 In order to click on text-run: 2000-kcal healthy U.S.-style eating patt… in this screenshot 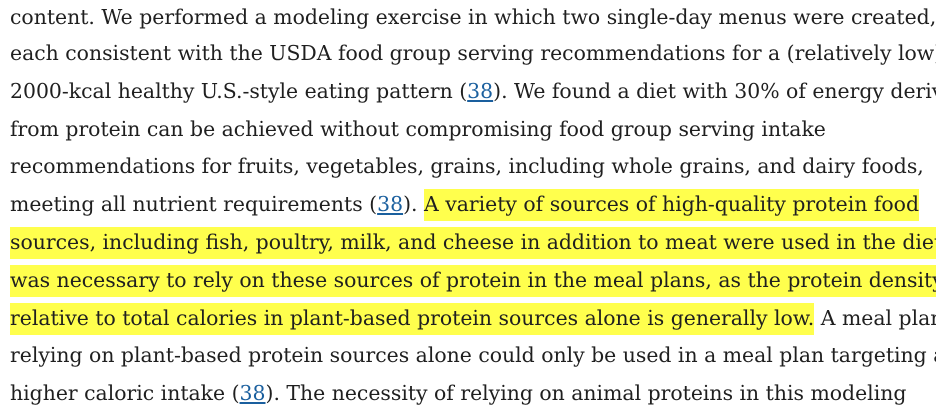, I will do `click(239, 90)`.